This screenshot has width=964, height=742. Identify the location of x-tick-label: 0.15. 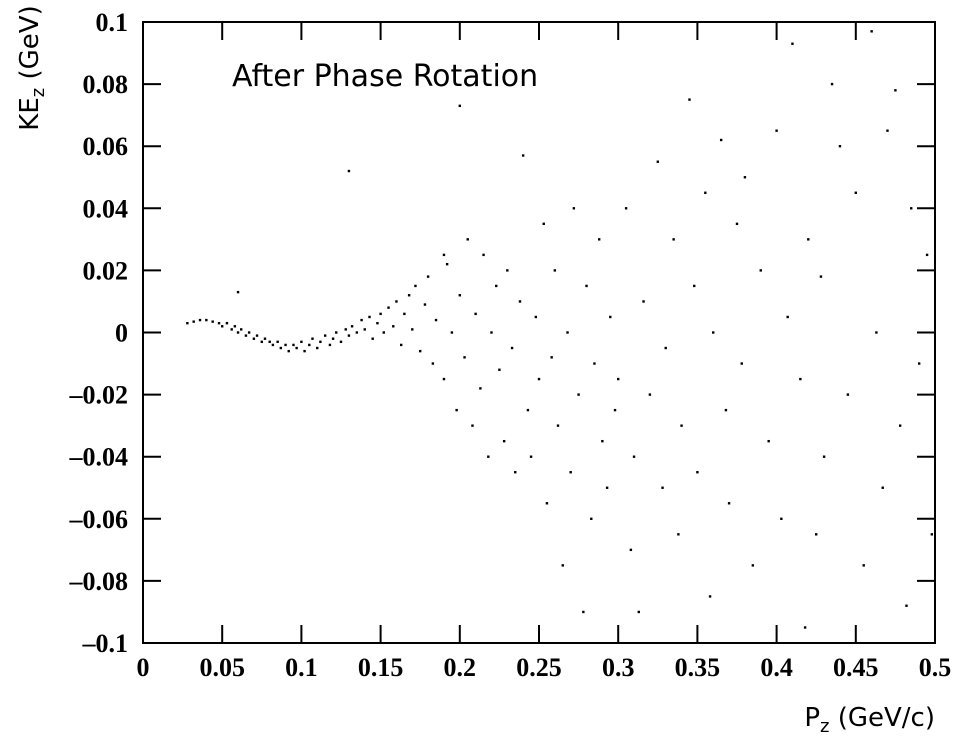
(381, 667).